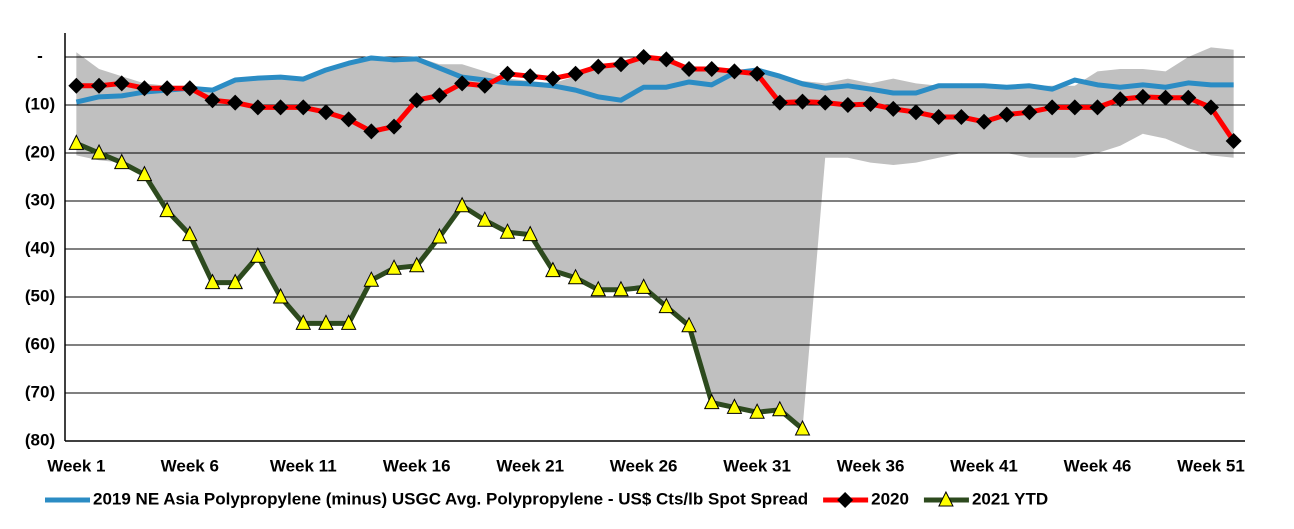 The width and height of the screenshot is (1294, 529). What do you see at coordinates (40, 151) in the screenshot?
I see `y-tick-label: (20)` at bounding box center [40, 151].